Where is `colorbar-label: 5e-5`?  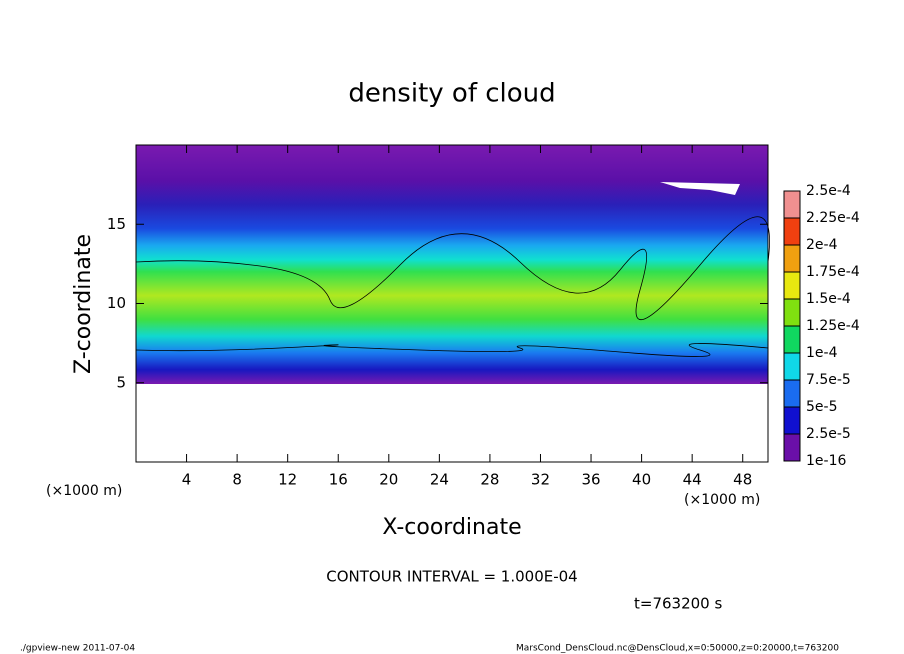
colorbar-label: 5e-5 is located at coordinates (821, 407).